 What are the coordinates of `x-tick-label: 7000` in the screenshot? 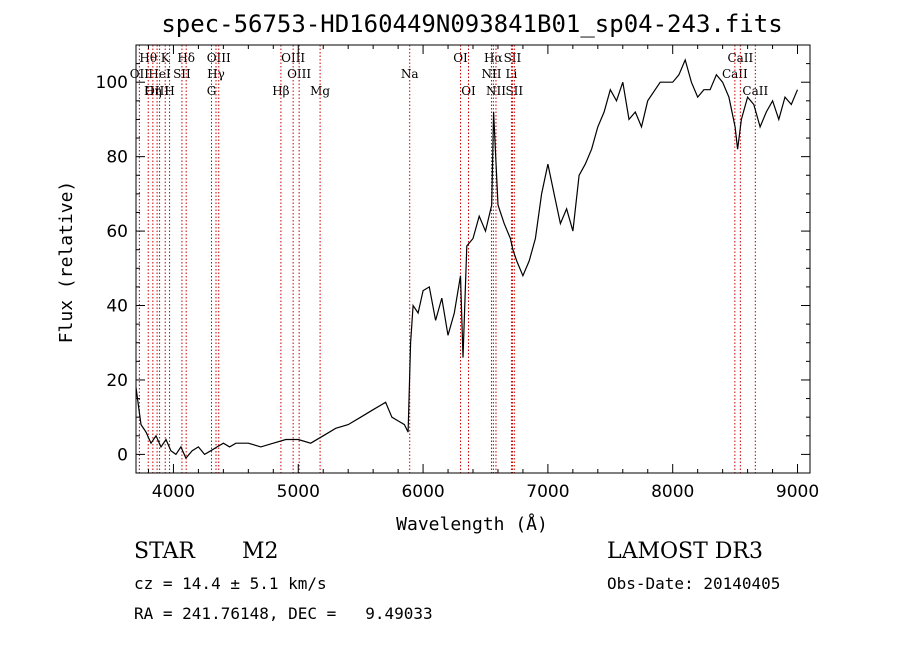 It's located at (547, 492).